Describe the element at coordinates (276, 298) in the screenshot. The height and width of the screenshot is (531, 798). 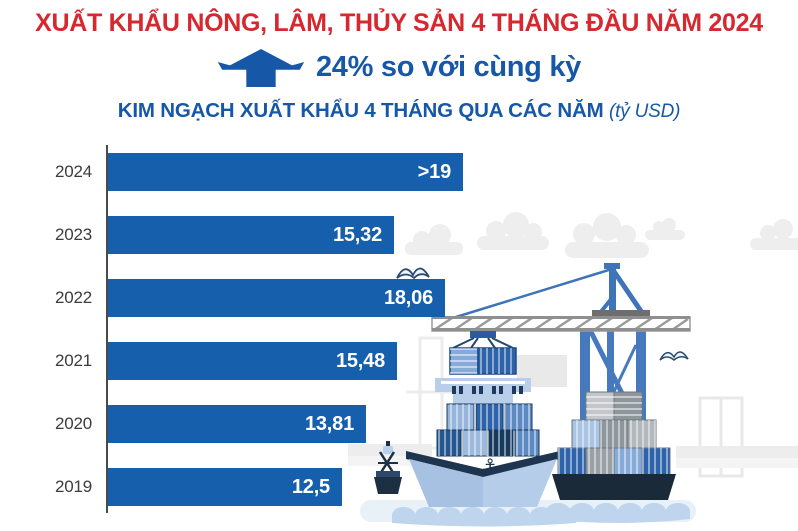
I see `bar-2022: 18,06` at that location.